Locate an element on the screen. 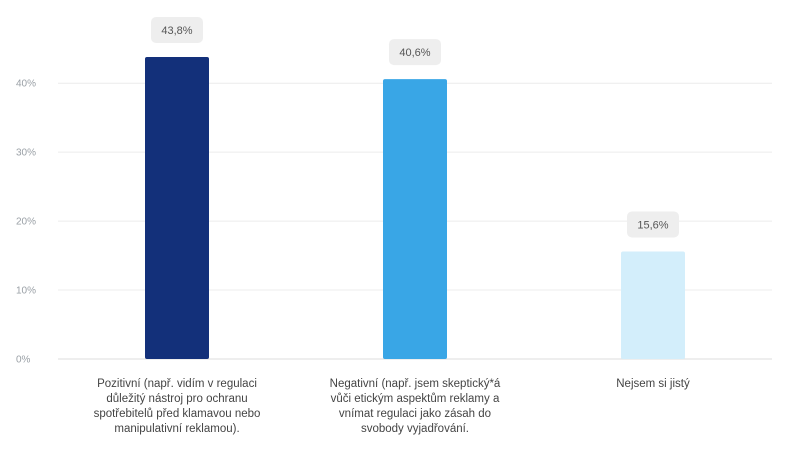 The image size is (787, 449). category-label-line: Nejsem si jistý is located at coordinates (653, 384).